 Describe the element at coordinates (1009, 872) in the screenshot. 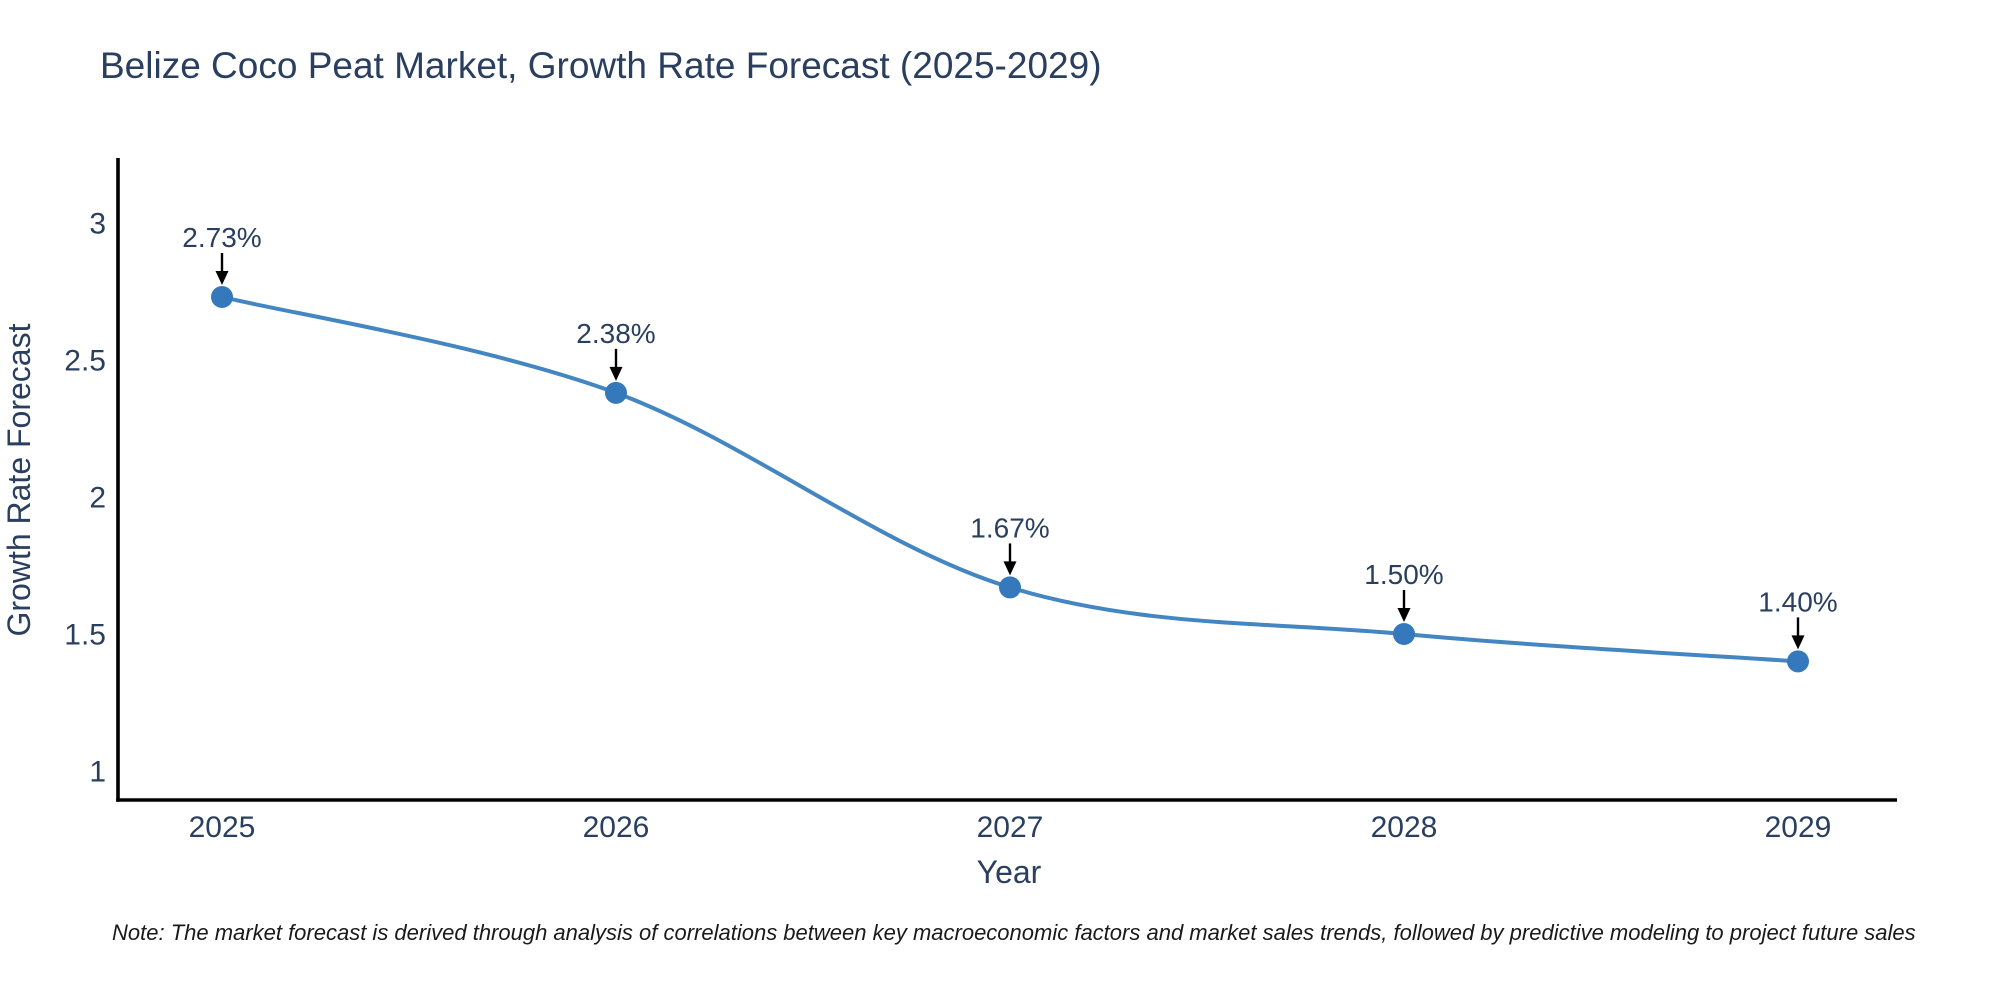

I see `x-axis-title: Year` at that location.